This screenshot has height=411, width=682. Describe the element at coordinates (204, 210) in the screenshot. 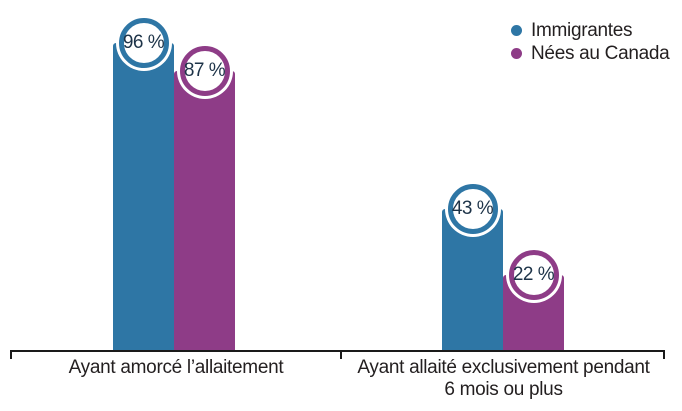

I see `bar-nees-au-canada-group1` at that location.